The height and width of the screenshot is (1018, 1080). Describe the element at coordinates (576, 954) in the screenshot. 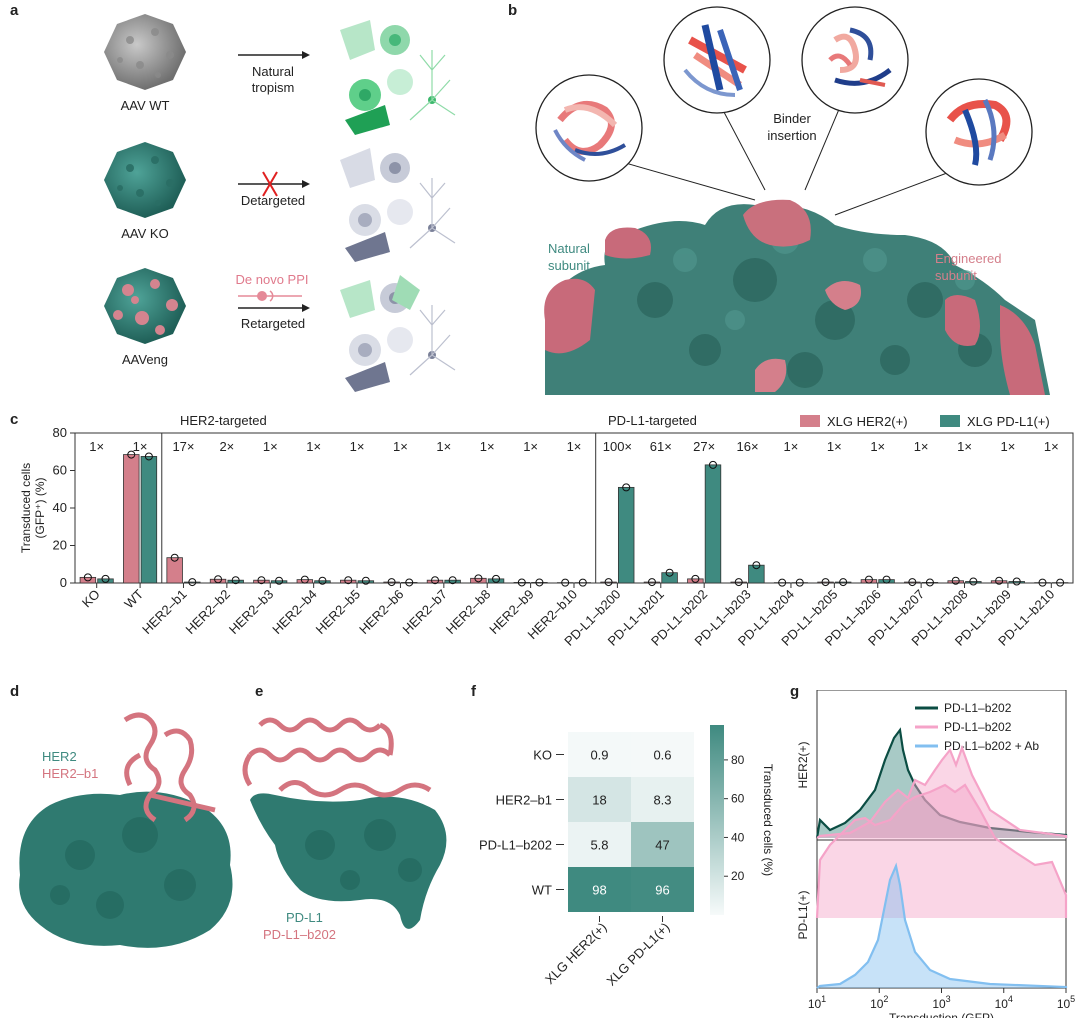

I see `heatmap-col-label: XLG HER2(+)` at that location.